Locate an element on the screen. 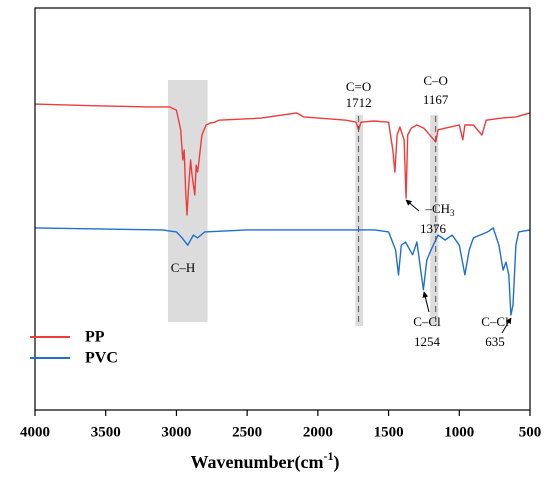  annotation-value: 635 is located at coordinates (495, 341).